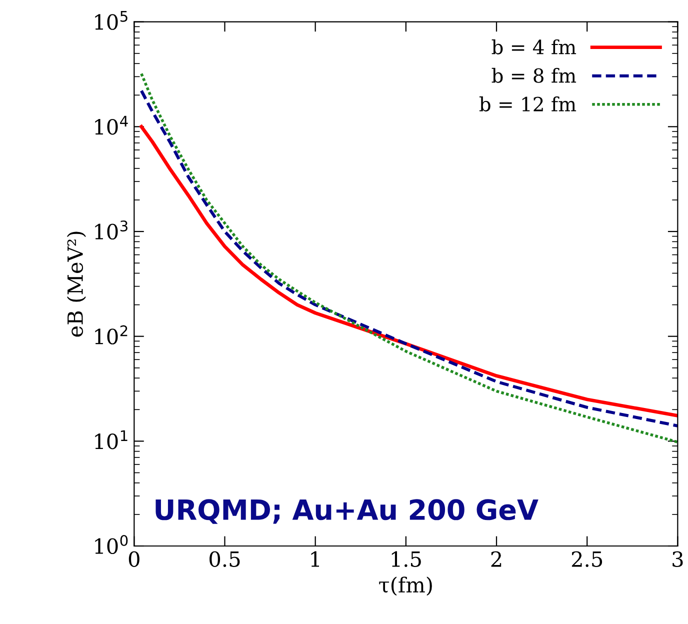 This screenshot has height=624, width=688. Describe the element at coordinates (677, 559) in the screenshot. I see `x-tick-label: 3` at that location.